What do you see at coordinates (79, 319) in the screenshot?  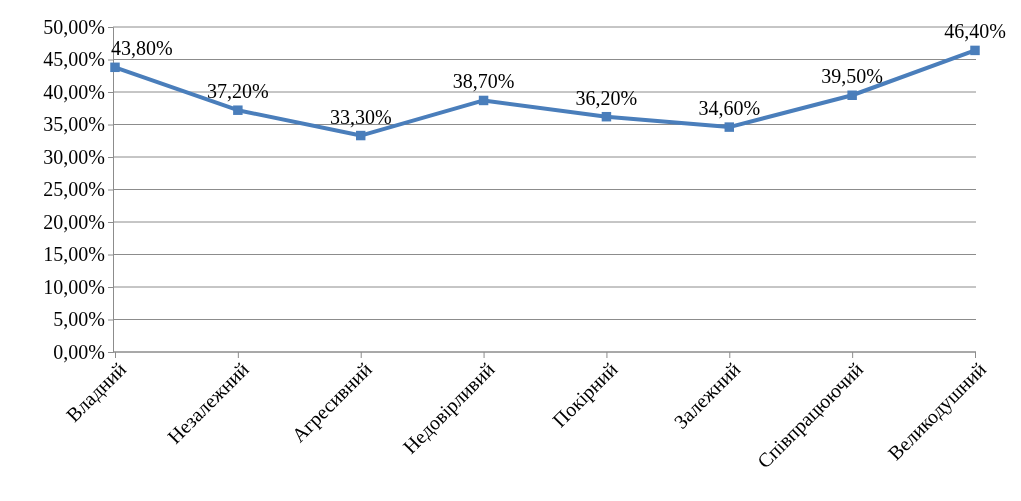 I see `y-tick-label: 5,00%` at bounding box center [79, 319].